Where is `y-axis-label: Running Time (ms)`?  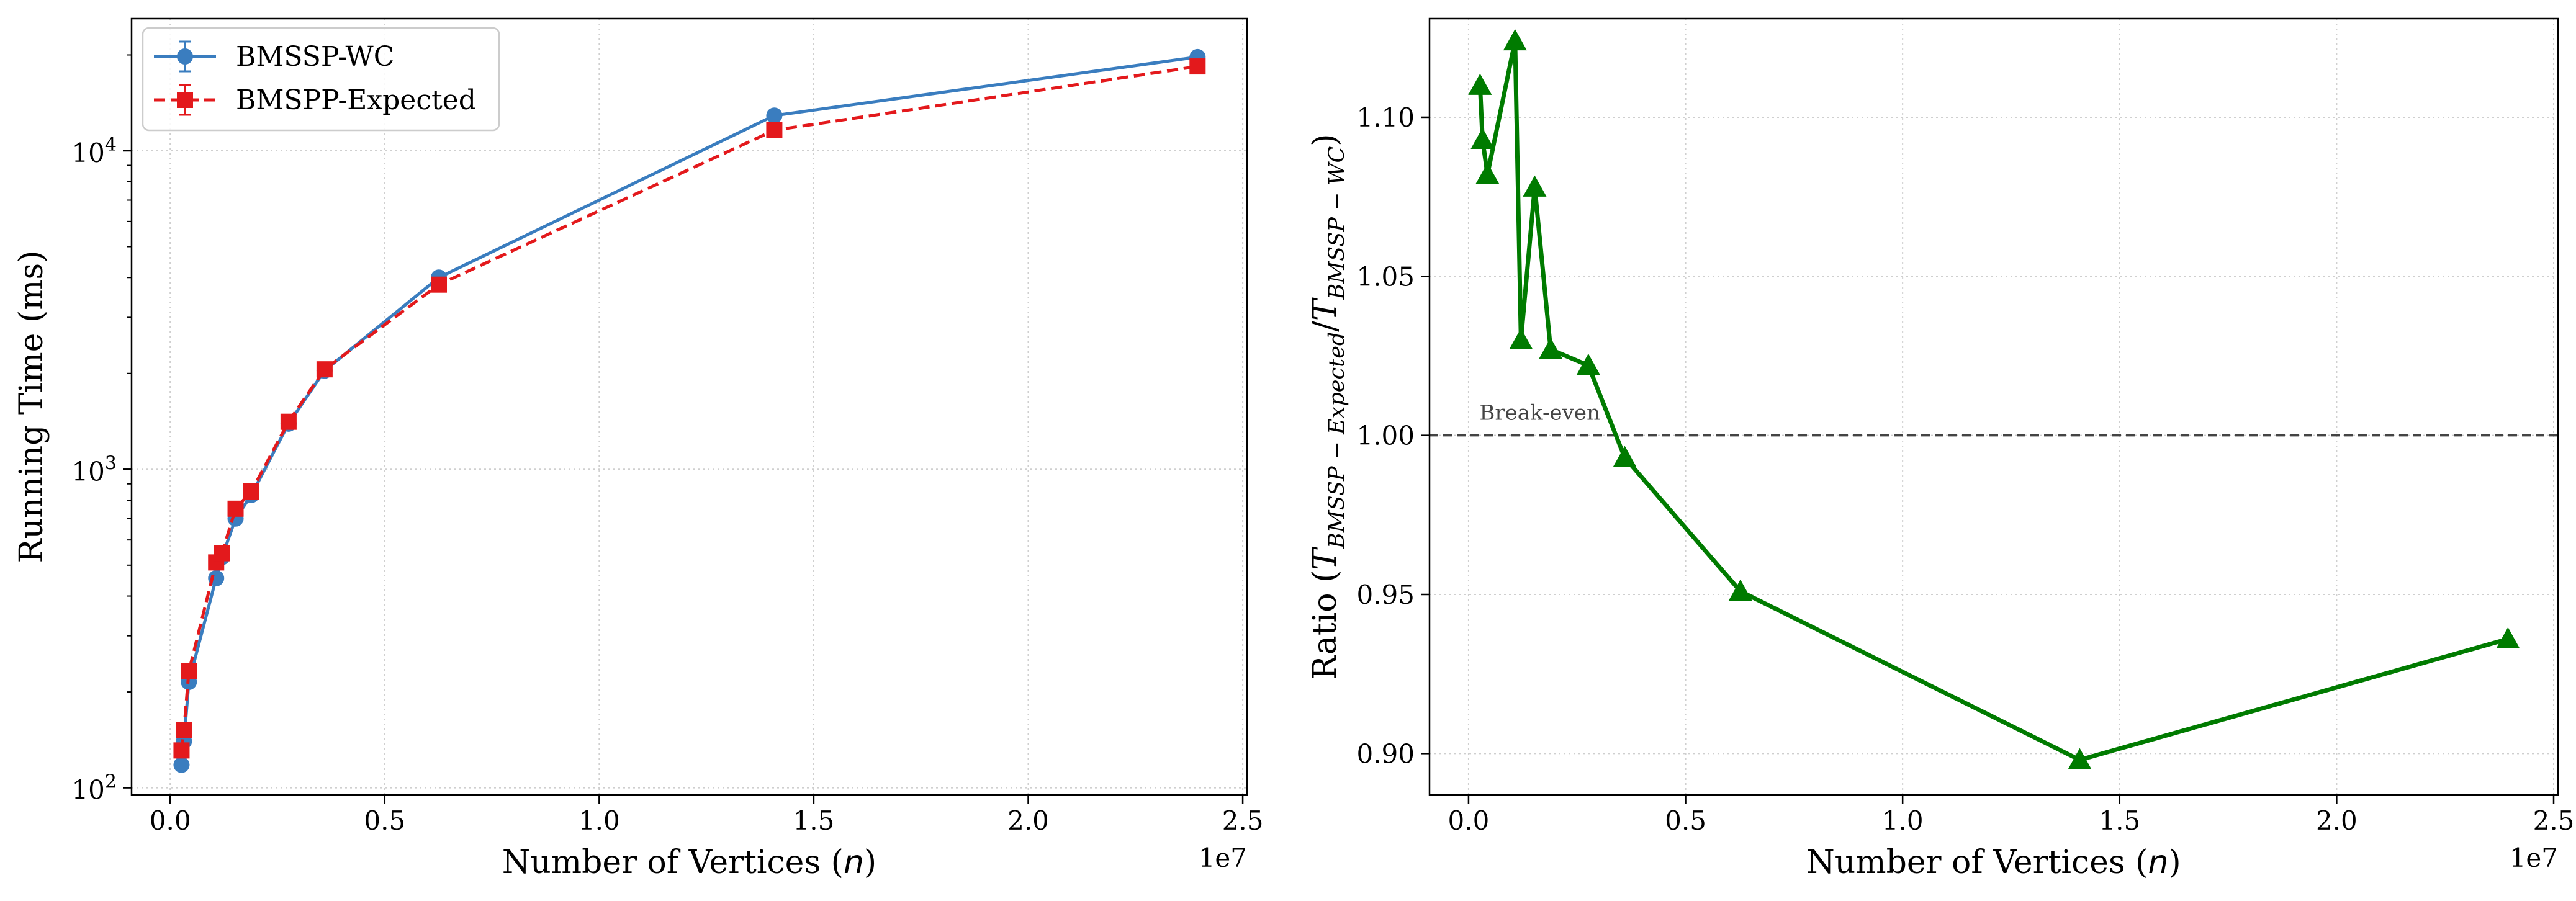 y-axis-label: Running Time (ms) is located at coordinates (31, 406).